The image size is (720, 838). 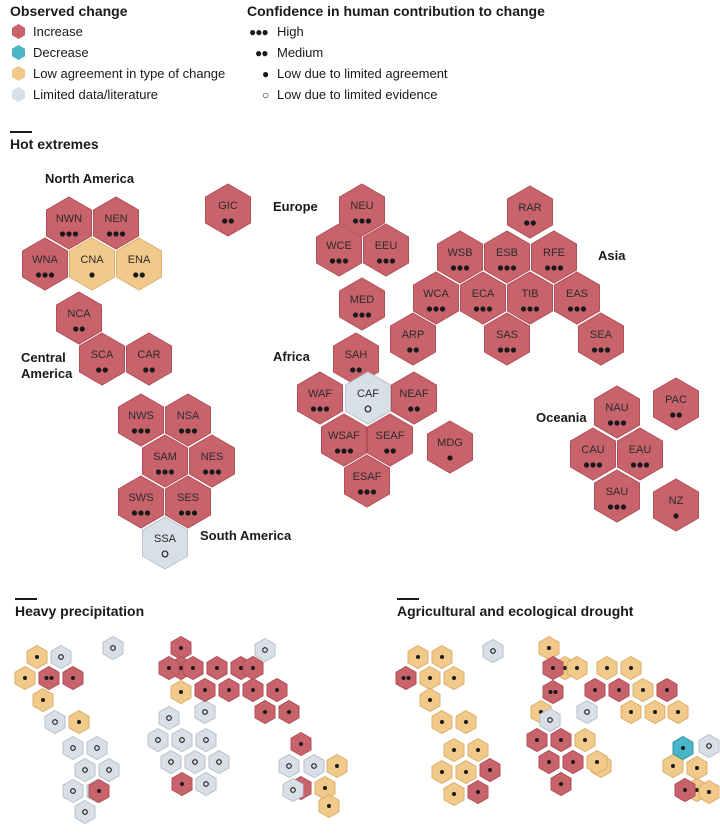 I want to click on region-hexagon-eeu: EEU, so click(x=386, y=250).